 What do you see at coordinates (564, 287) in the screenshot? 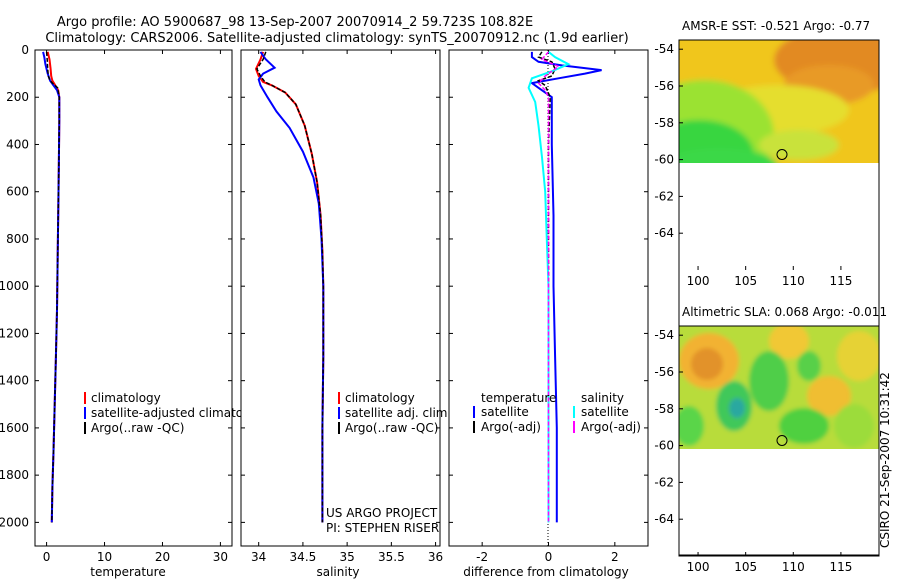
I see `difference-lines` at bounding box center [564, 287].